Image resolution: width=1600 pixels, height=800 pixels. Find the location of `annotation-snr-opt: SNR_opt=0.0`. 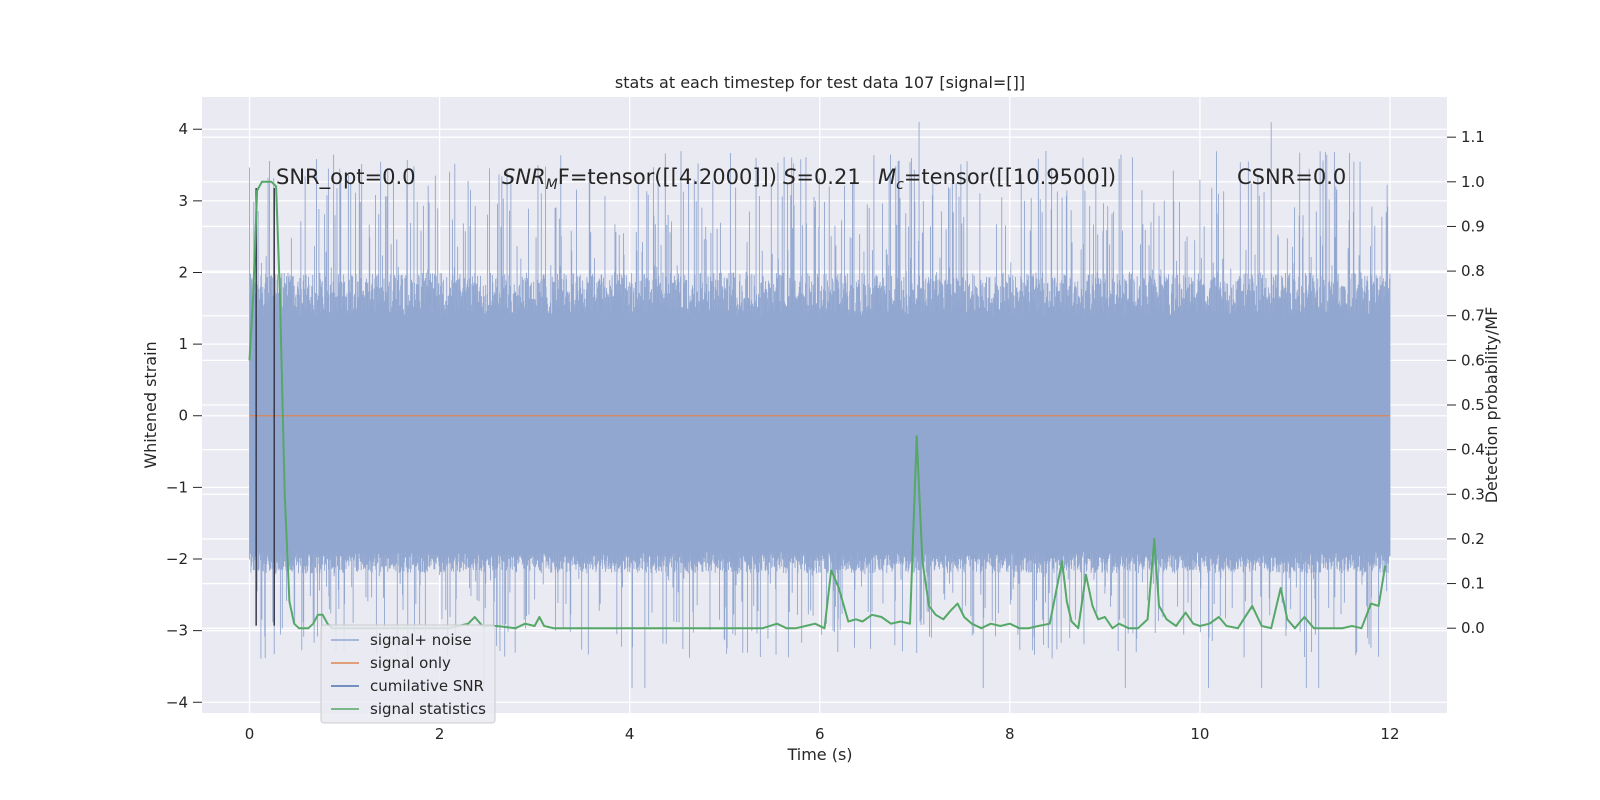

annotation-snr-opt: SNR_opt=0.0 is located at coordinates (346, 177).